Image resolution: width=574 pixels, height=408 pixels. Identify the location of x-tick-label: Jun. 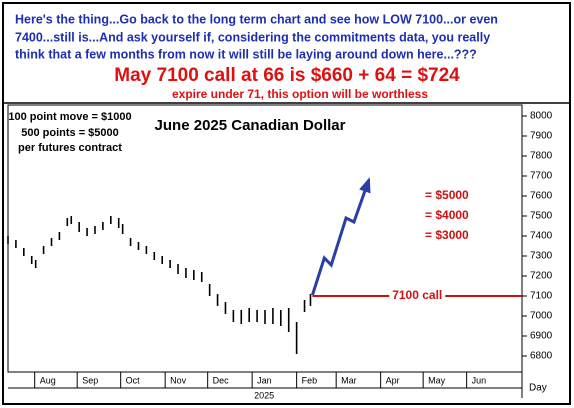
(479, 380).